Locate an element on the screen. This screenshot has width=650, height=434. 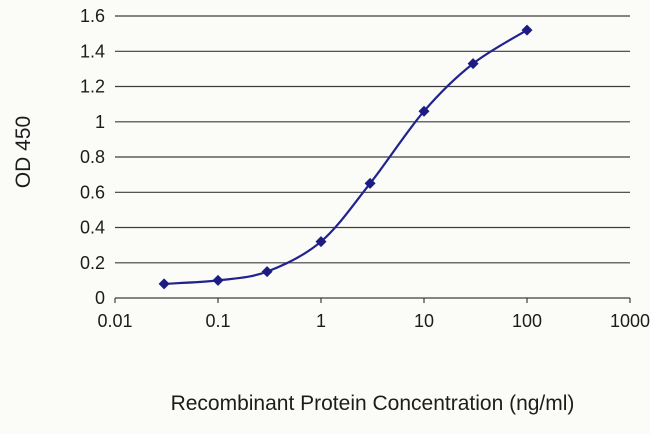
svg-text: 0 is located at coordinates (100, 298).